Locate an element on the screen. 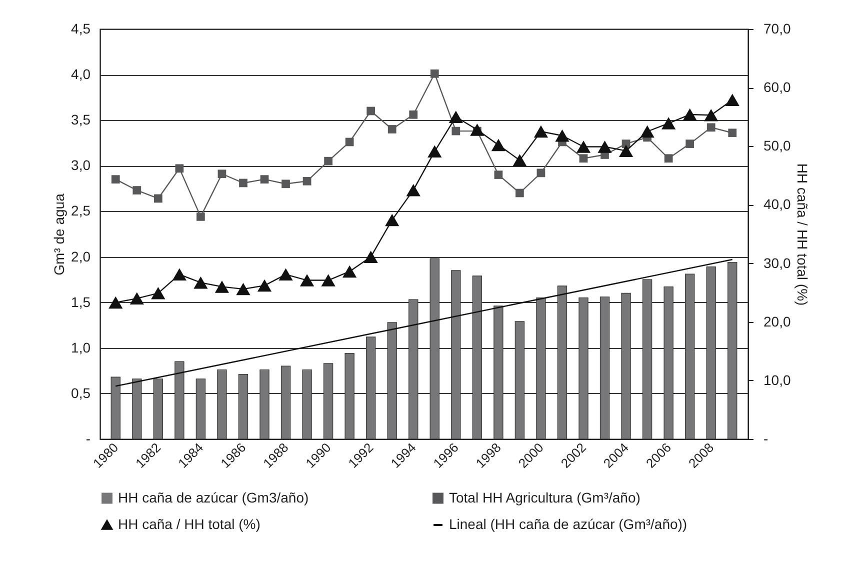 The height and width of the screenshot is (585, 856). y2-tick-label: 40,0 is located at coordinates (777, 204).